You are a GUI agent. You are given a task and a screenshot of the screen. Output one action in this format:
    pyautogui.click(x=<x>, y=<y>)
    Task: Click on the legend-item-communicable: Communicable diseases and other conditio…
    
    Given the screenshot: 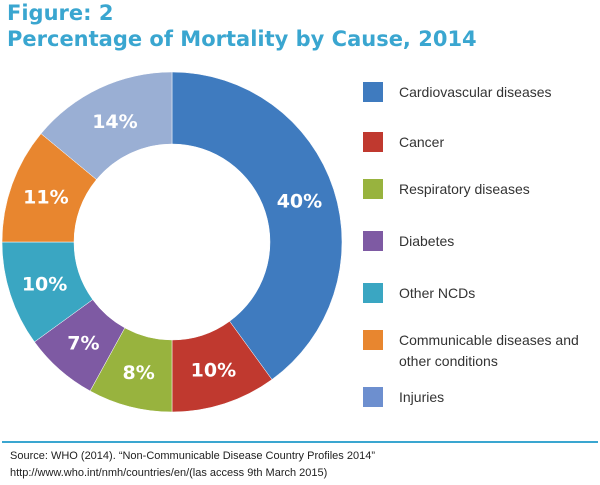 What is the action you would take?
    pyautogui.click(x=478, y=351)
    